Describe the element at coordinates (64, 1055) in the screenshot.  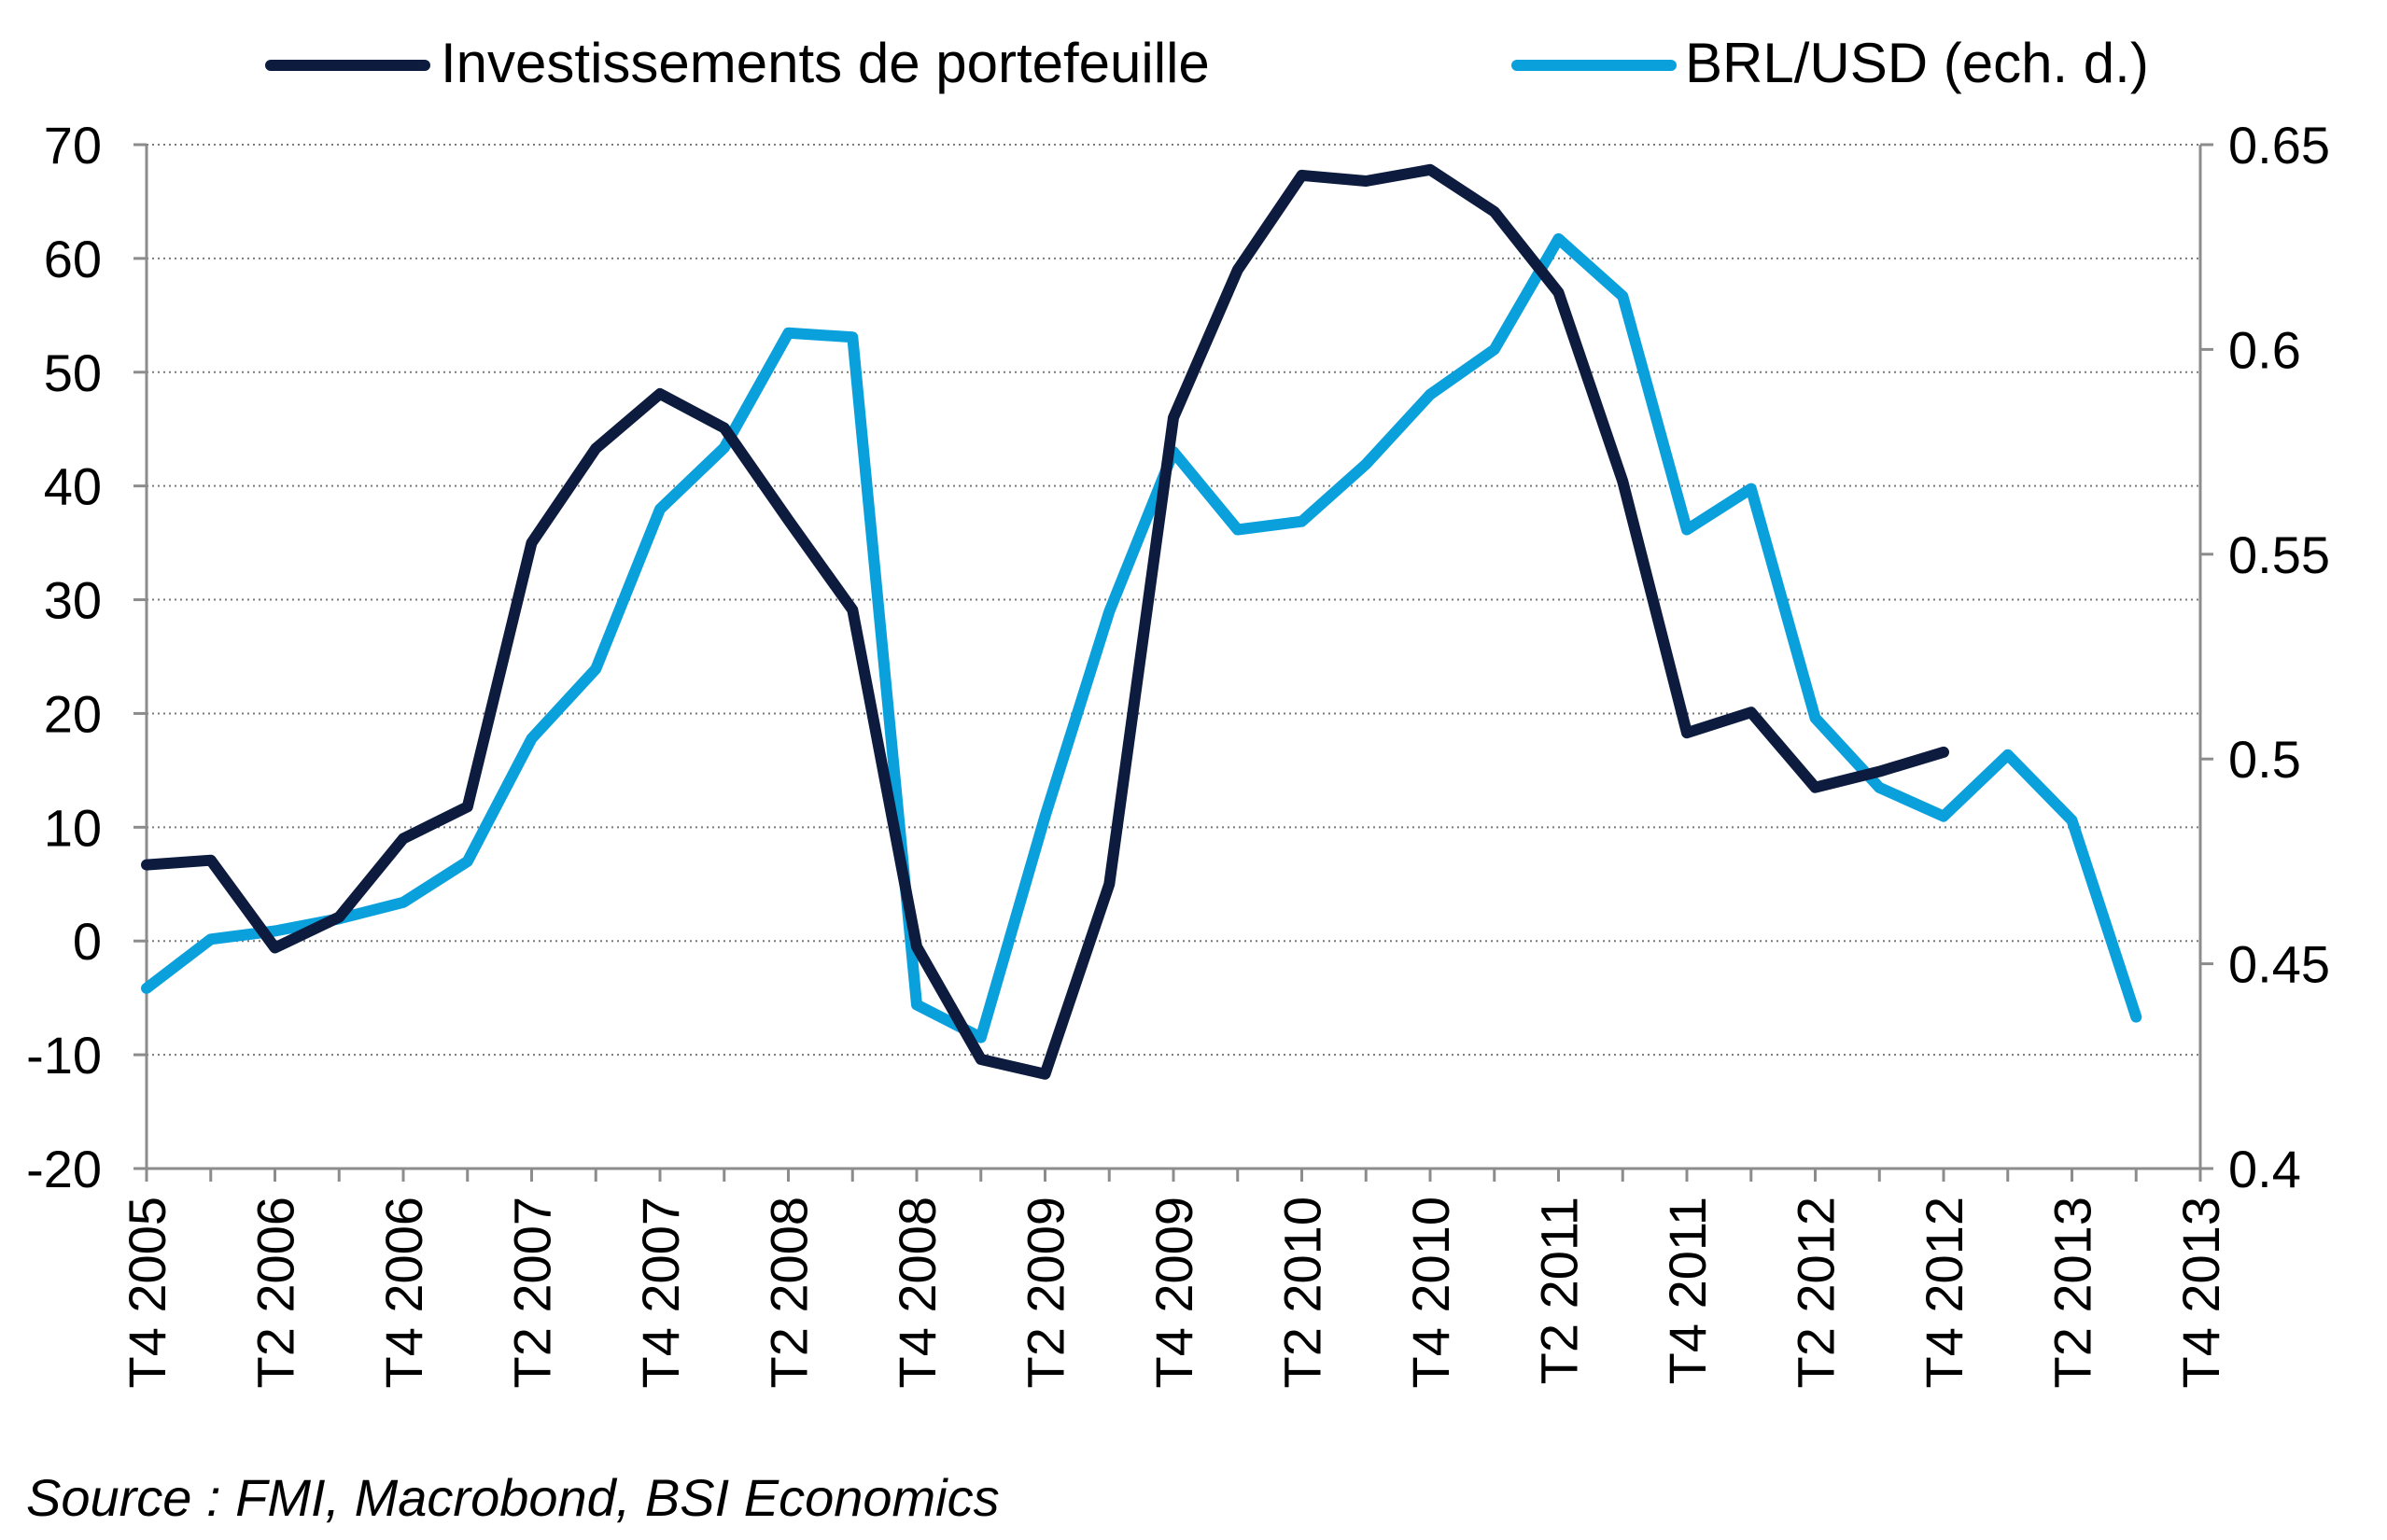
I see `y-tick-label-left: -10` at that location.